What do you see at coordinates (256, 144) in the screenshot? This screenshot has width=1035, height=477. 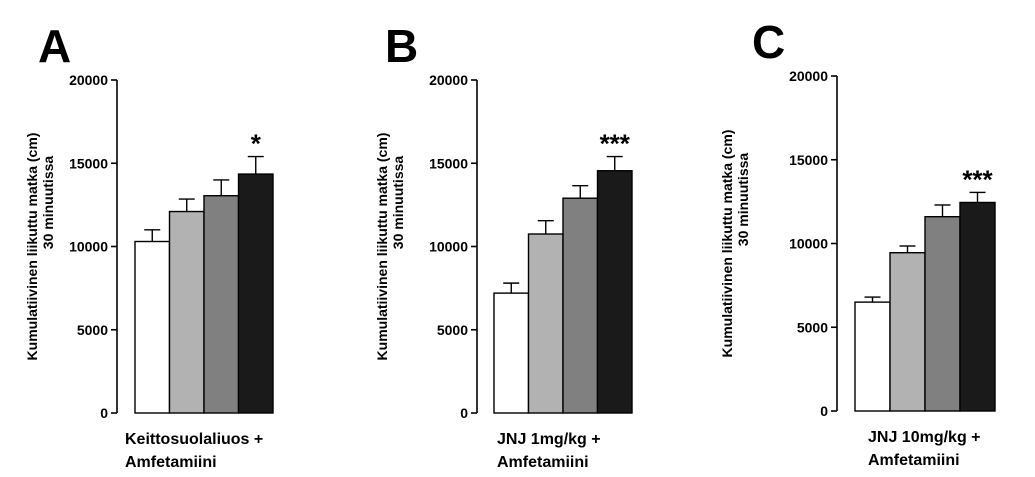 I see `significance-mark: *` at bounding box center [256, 144].